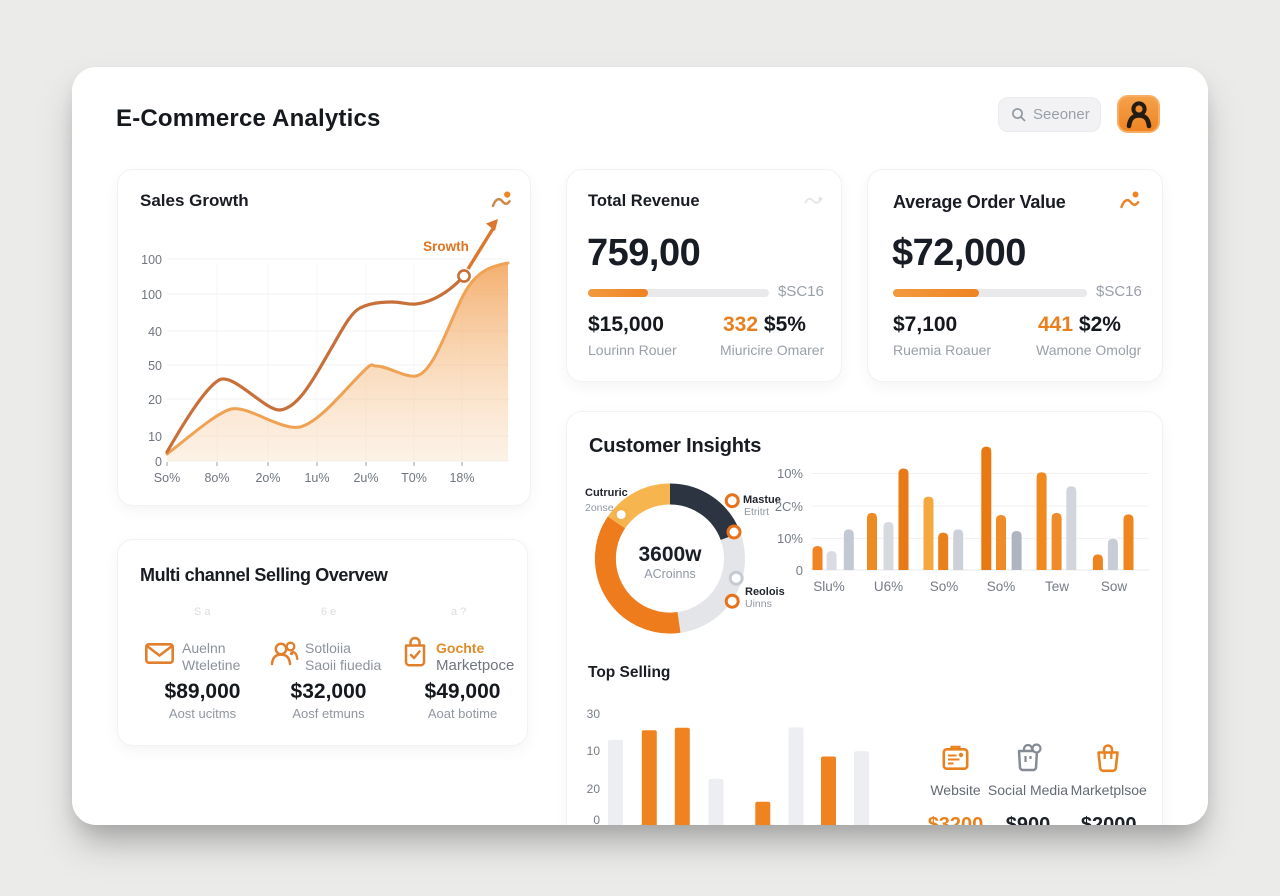  I want to click on svg-text: 2onse, so click(599, 508).